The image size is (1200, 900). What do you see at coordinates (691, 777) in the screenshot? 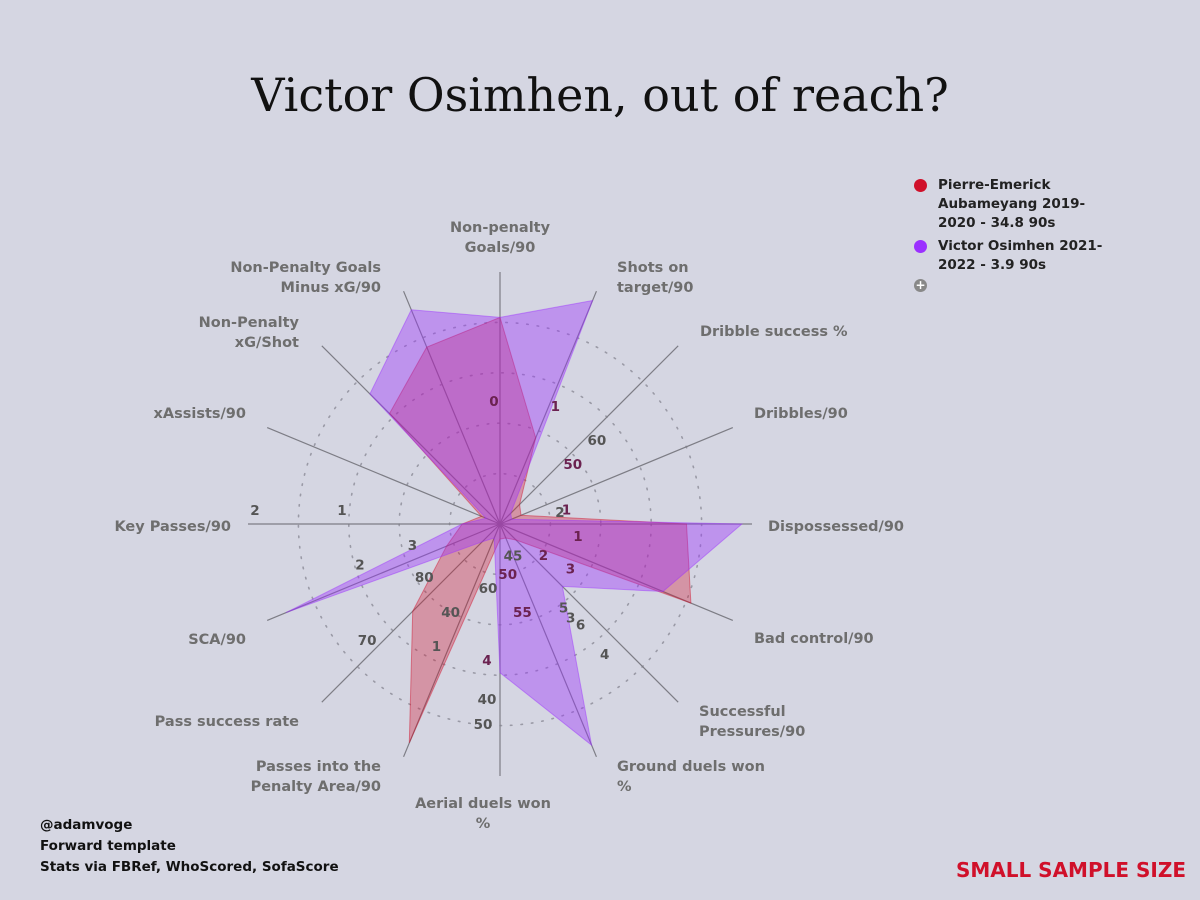
I see `axis-label-ground-duels-won: Ground duels won%` at bounding box center [691, 777].